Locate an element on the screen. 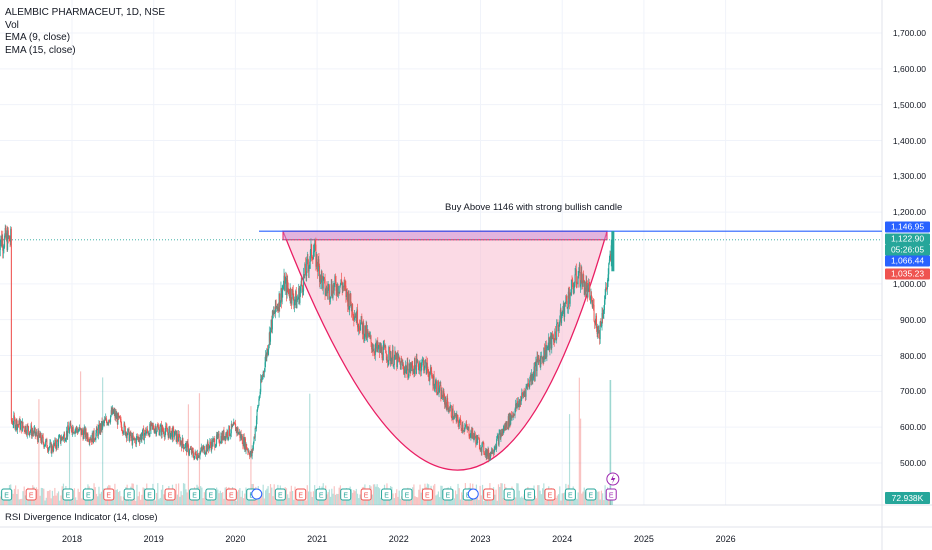  breakout-candle is located at coordinates (613, 251).